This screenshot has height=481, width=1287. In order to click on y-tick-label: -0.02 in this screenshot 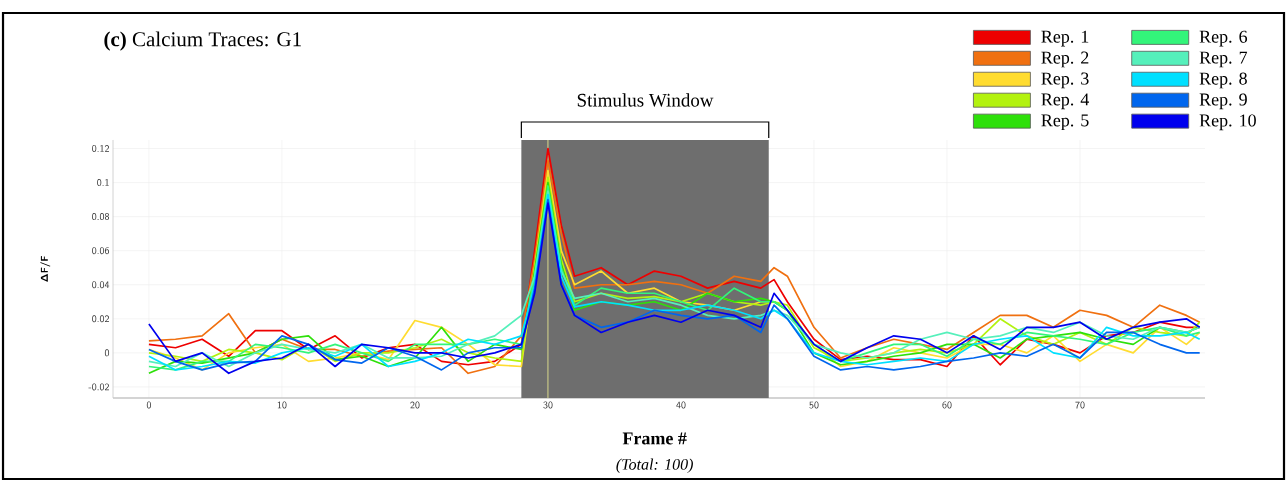, I will do `click(98, 387)`.